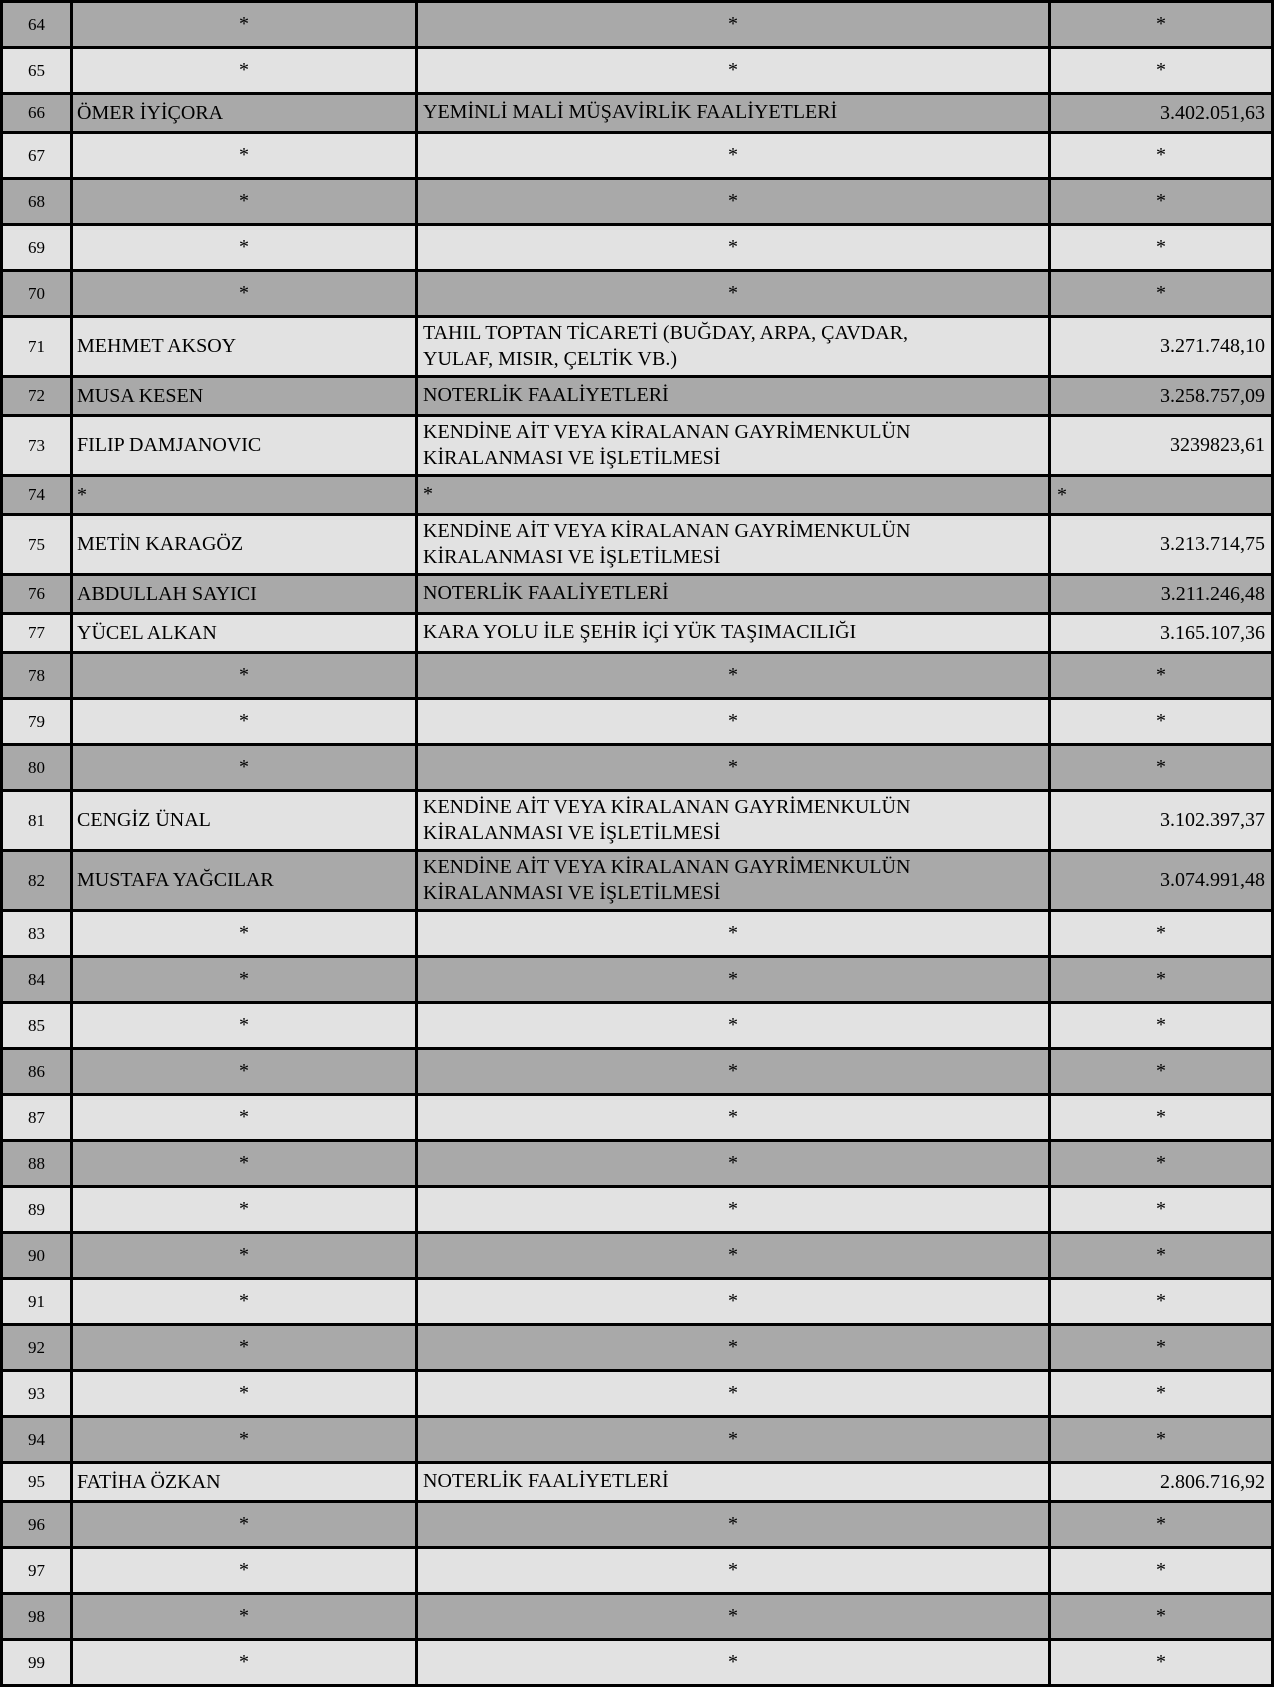 The image size is (1280, 1695). Describe the element at coordinates (38, 396) in the screenshot. I see `row-number-cell: 72` at that location.